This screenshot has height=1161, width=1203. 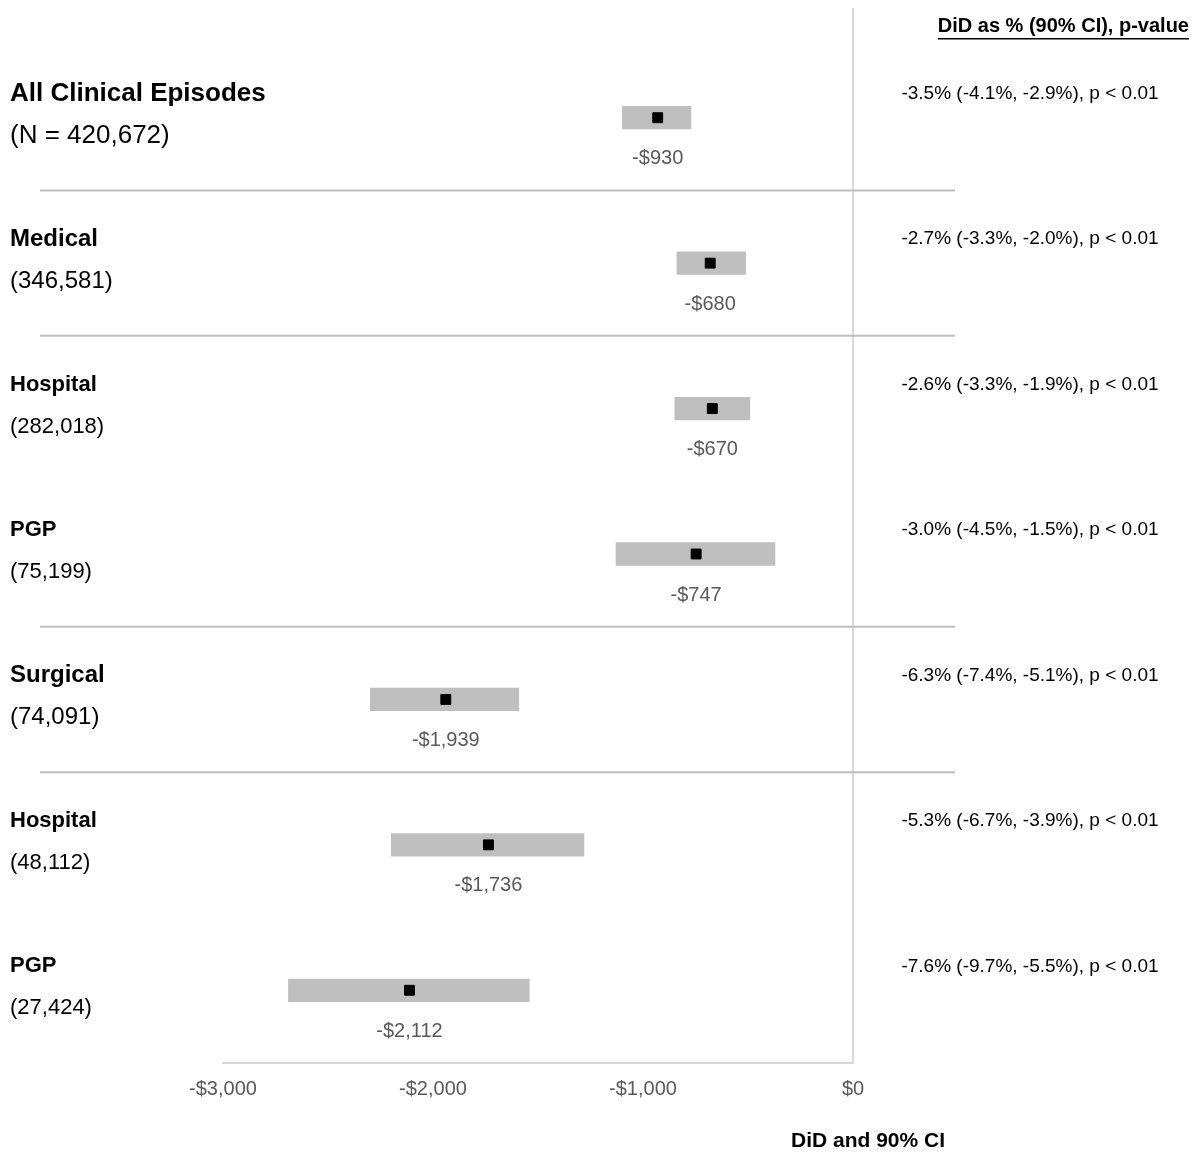 I want to click on data-label: -$1,939, so click(x=445, y=738).